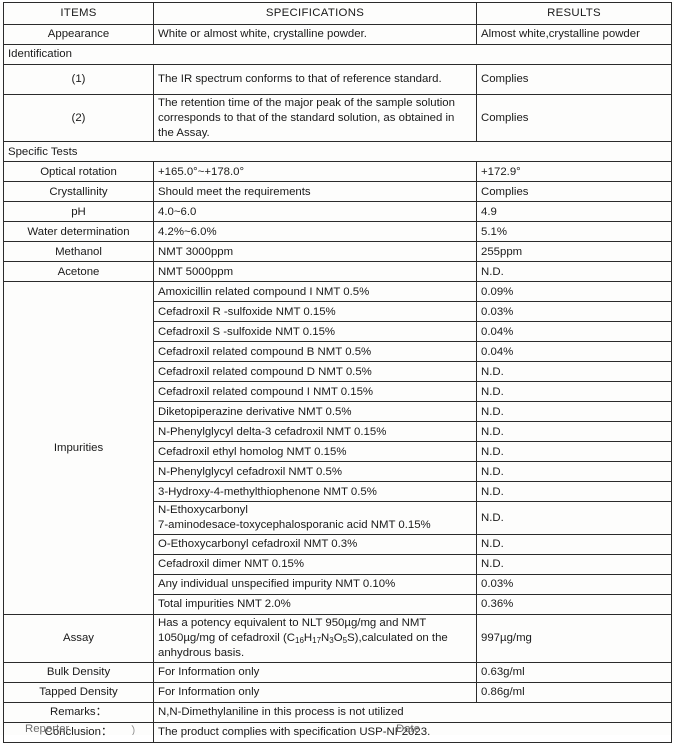 Image resolution: width=674 pixels, height=743 pixels. What do you see at coordinates (574, 332) in the screenshot?
I see `impurity-result: 0.04%` at bounding box center [574, 332].